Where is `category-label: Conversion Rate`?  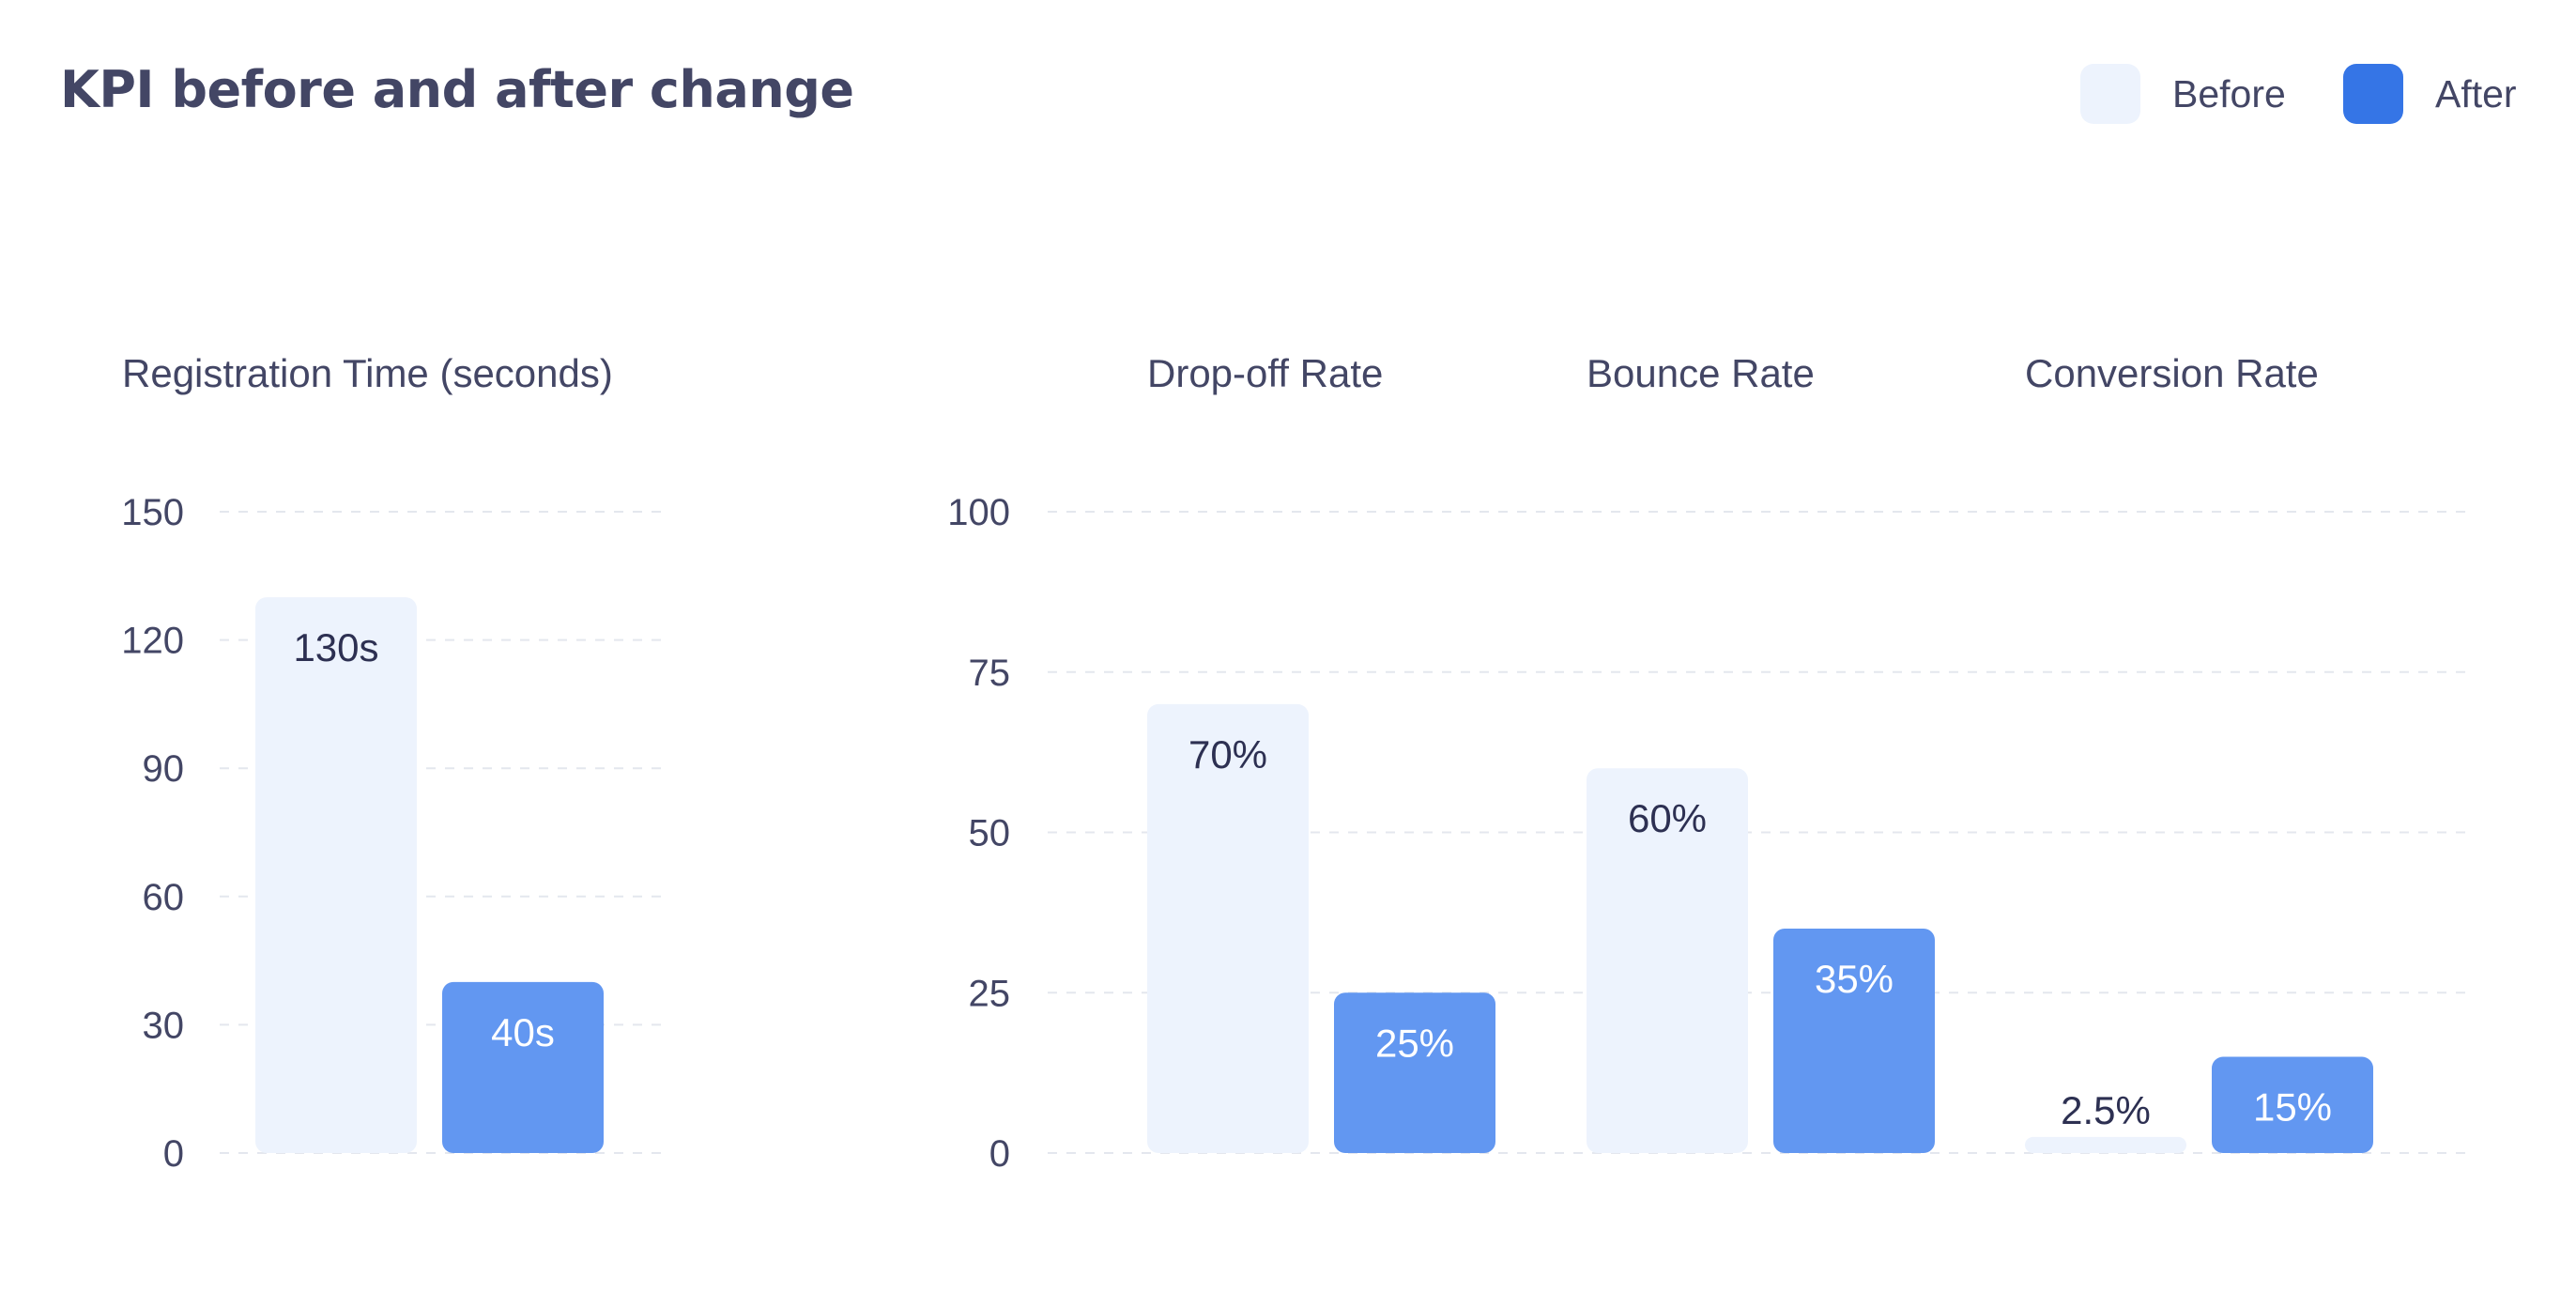 category-label: Conversion Rate is located at coordinates (2172, 373).